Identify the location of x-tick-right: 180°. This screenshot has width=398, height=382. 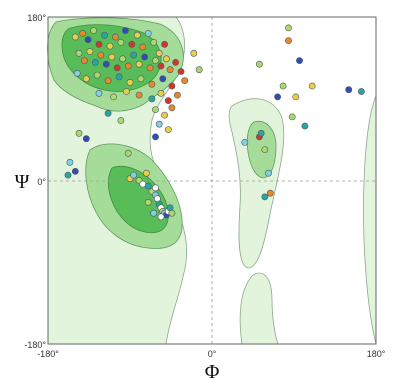
(376, 354).